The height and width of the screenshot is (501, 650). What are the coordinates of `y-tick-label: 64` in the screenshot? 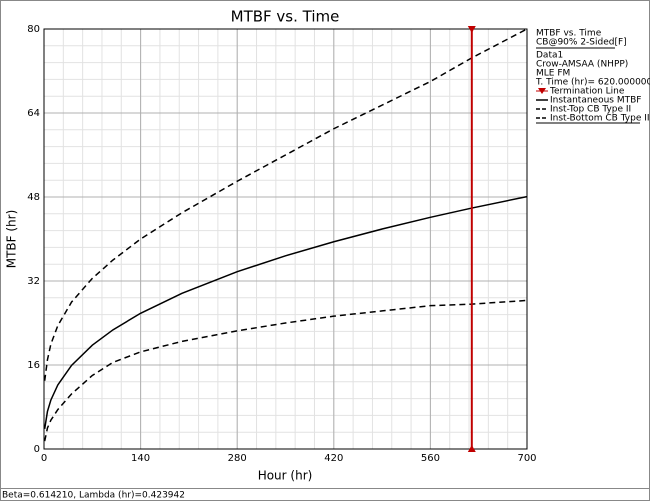 It's located at (33, 113).